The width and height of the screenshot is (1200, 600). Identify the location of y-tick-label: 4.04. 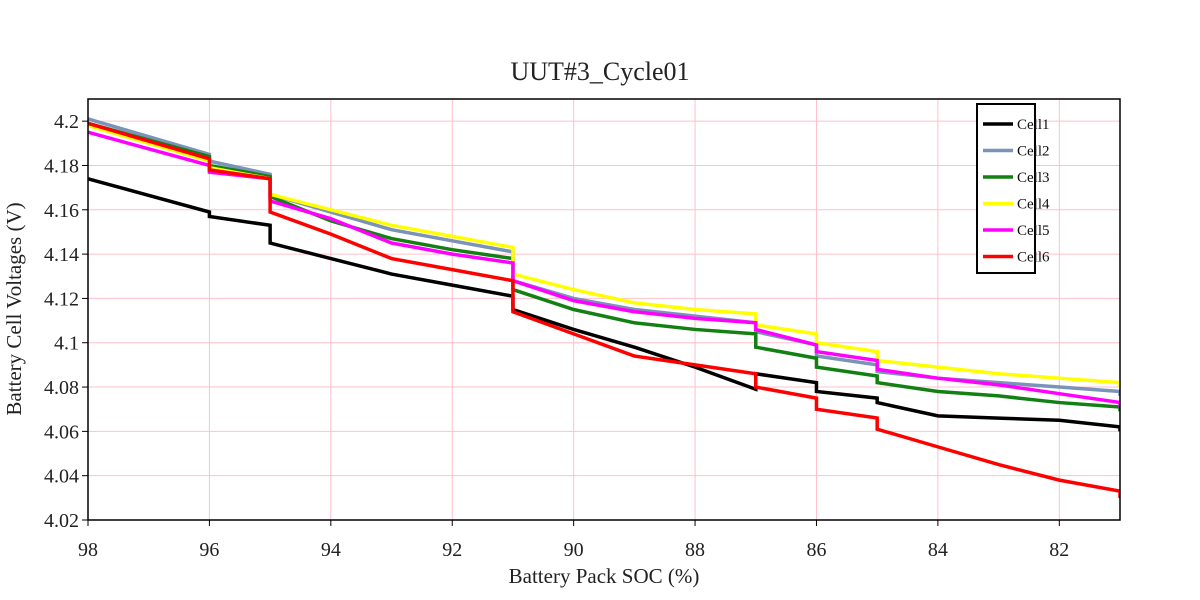
(61, 477).